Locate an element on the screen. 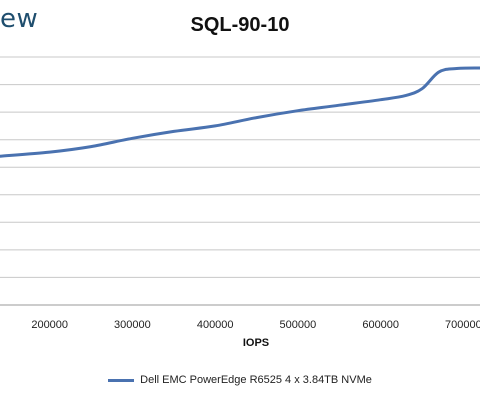 The image size is (480, 401). legend-label: Dell EMC PowerEdge R6525 4 x 3.84TB NVMe is located at coordinates (256, 380).